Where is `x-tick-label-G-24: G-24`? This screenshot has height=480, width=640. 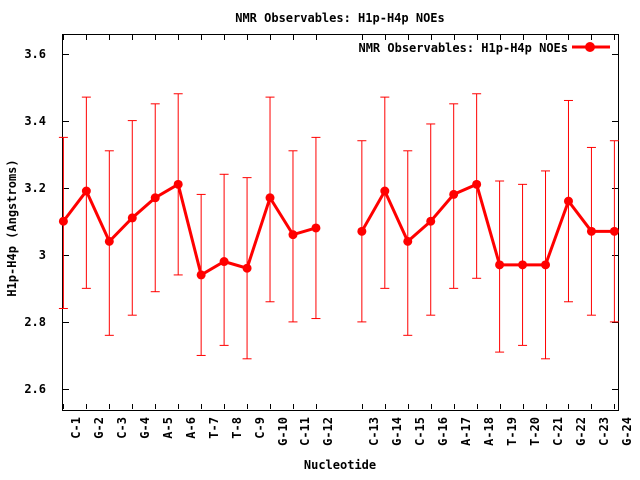 x-tick-label-G-24: G-24 is located at coordinates (626, 431).